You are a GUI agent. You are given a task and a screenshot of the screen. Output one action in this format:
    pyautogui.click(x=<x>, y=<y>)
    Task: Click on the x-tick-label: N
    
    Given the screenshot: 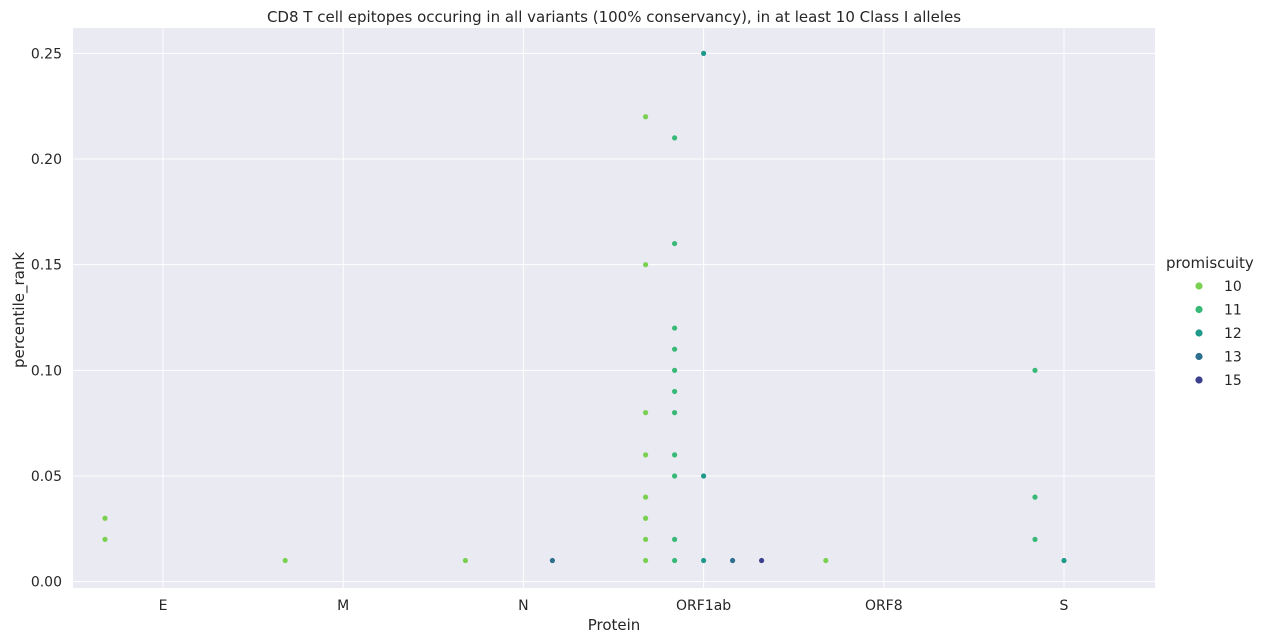 What is the action you would take?
    pyautogui.click(x=523, y=606)
    